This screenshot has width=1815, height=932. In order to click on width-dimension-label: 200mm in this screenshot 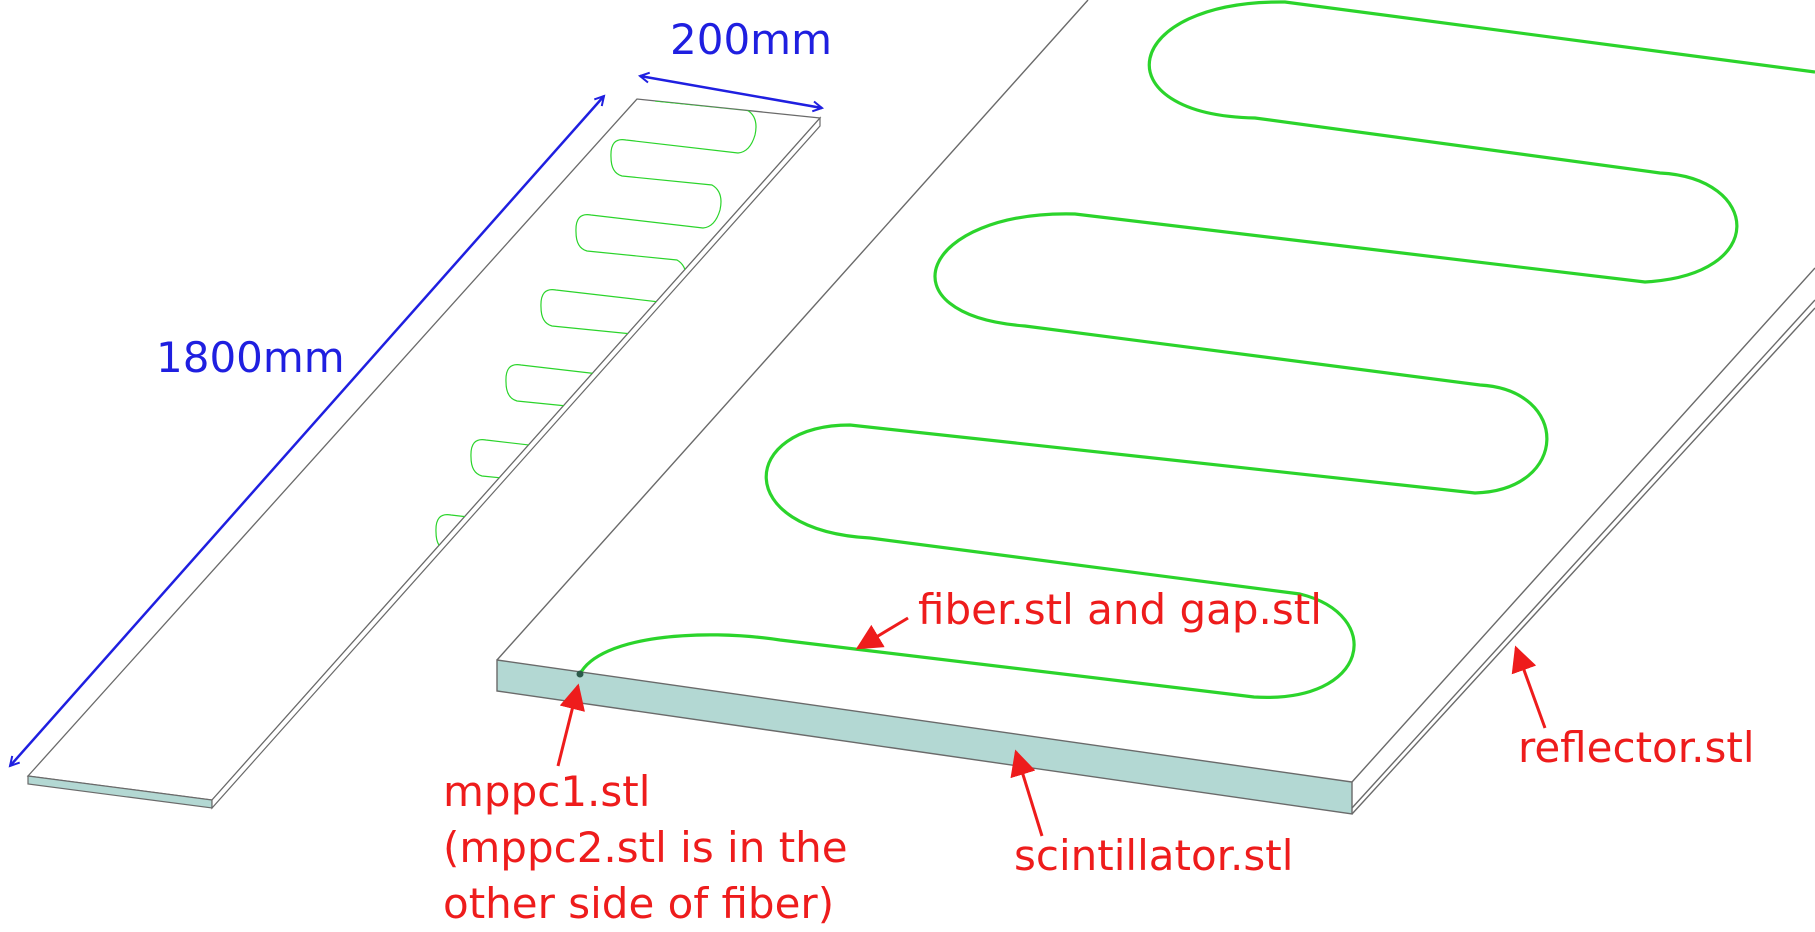, I will do `click(751, 39)`.